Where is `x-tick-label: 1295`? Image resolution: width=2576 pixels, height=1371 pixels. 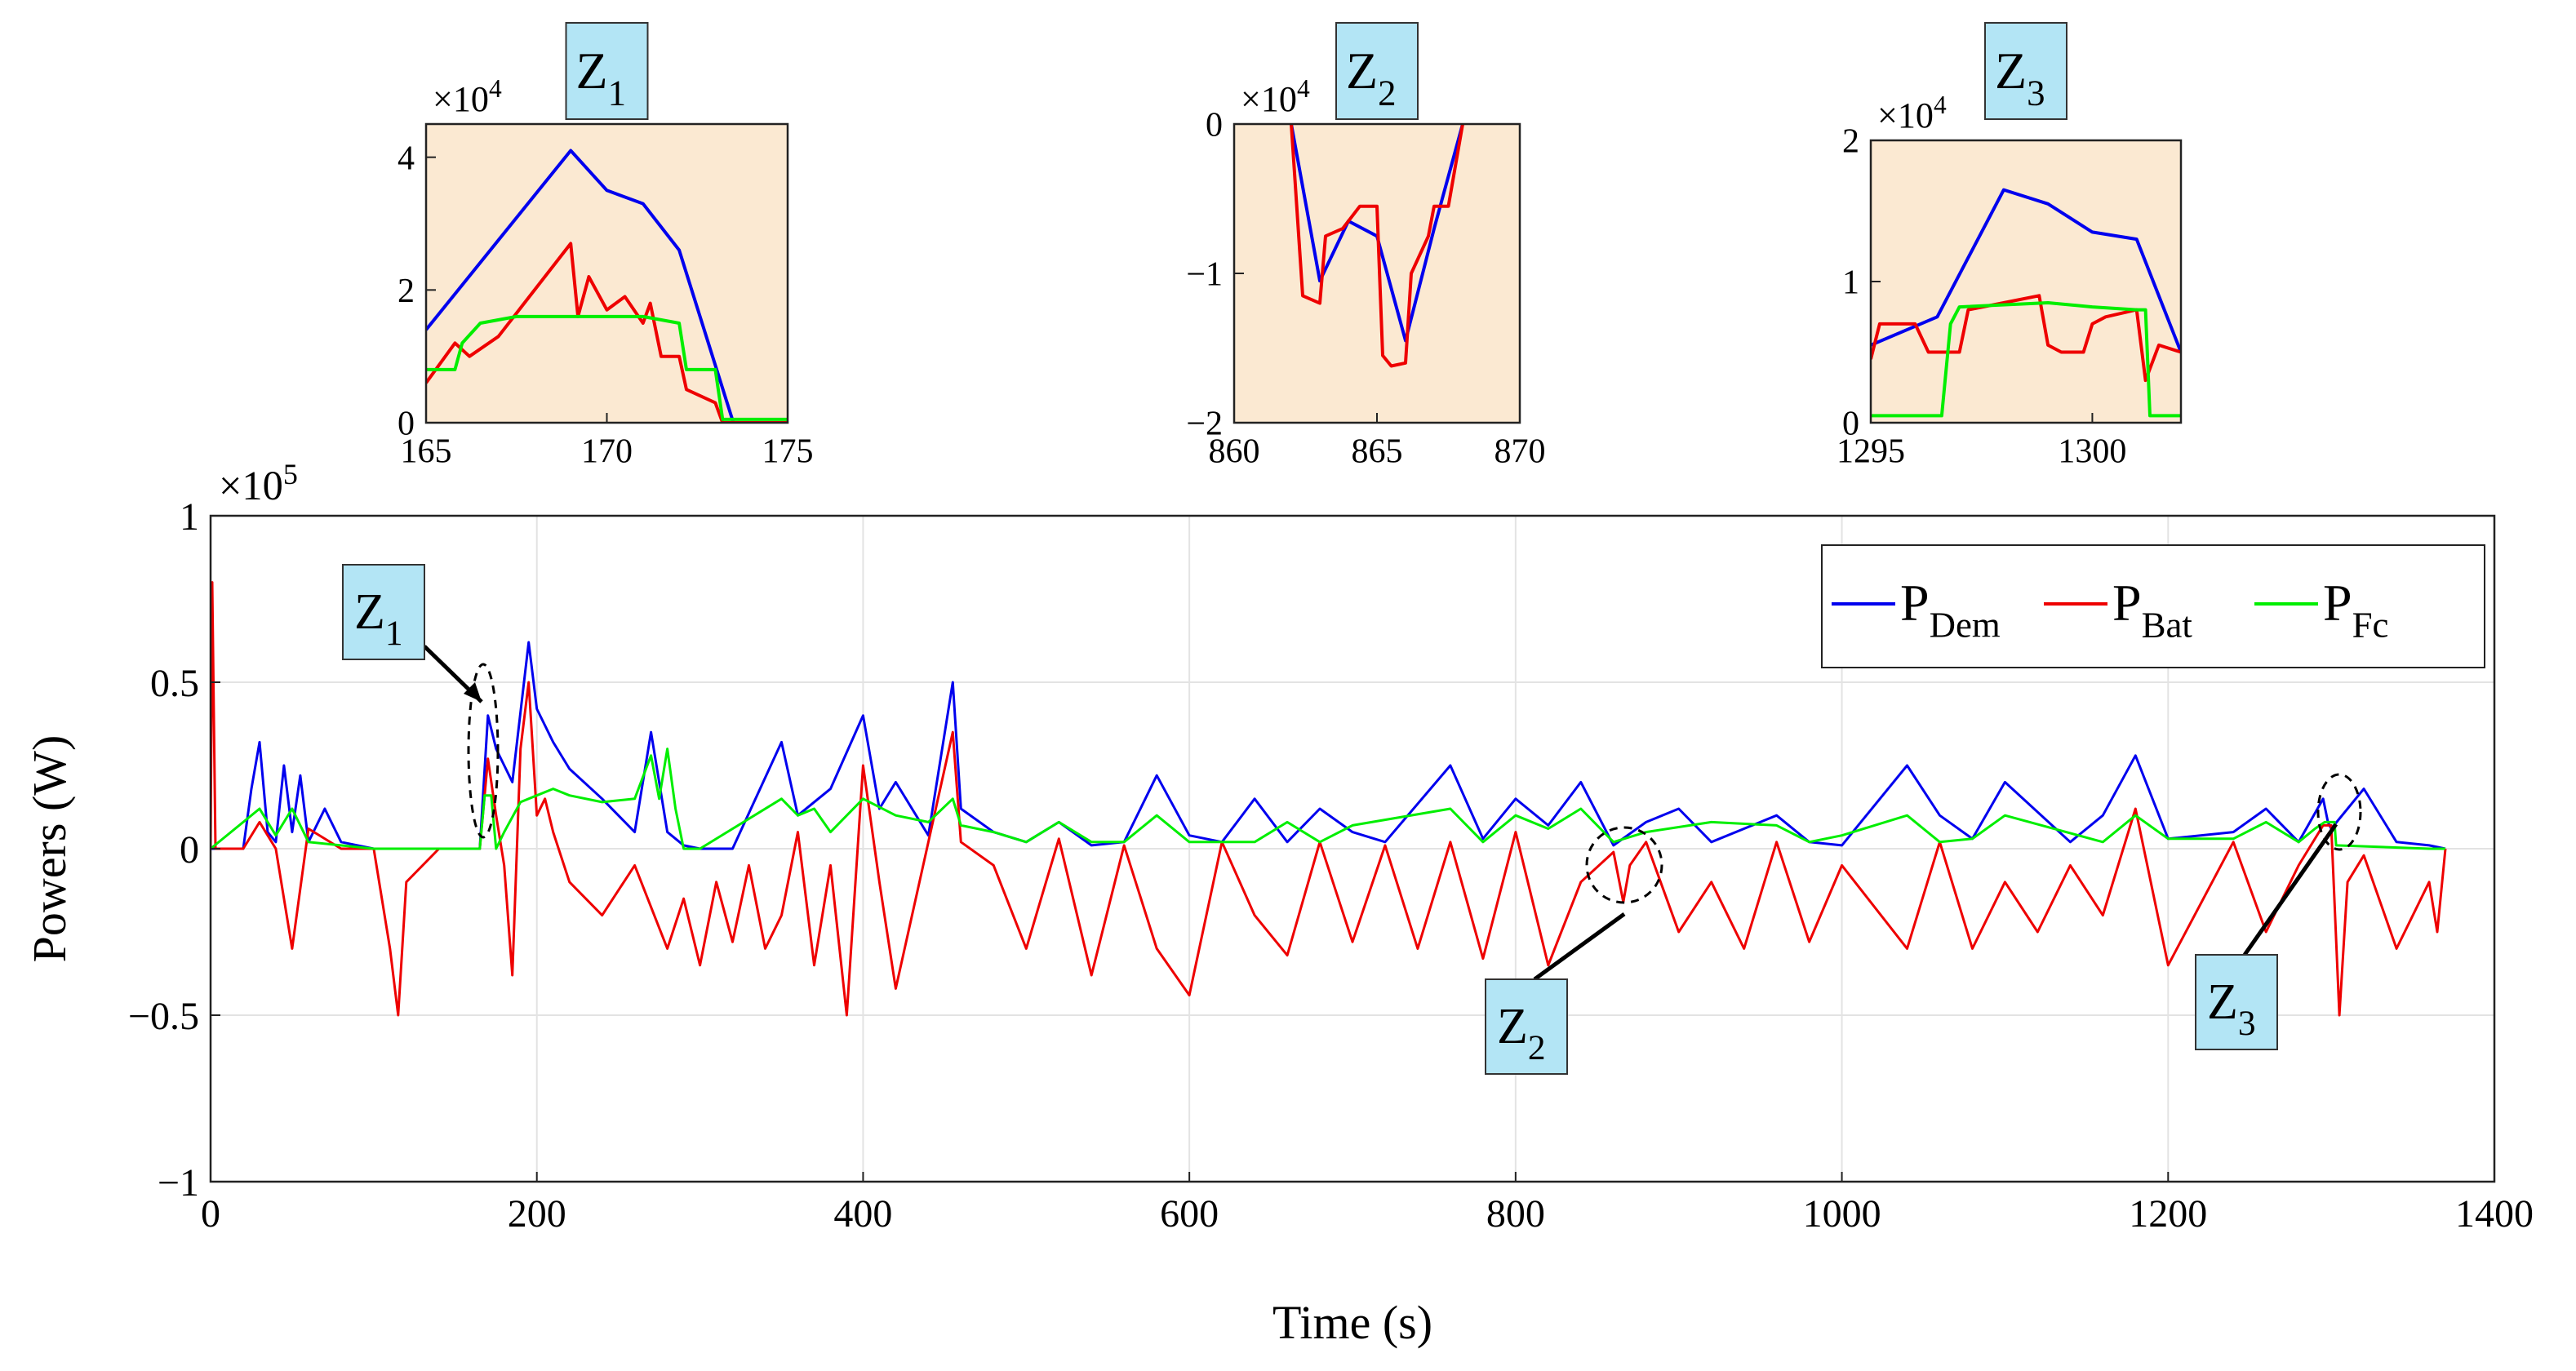 x-tick-label: 1295 is located at coordinates (1871, 451).